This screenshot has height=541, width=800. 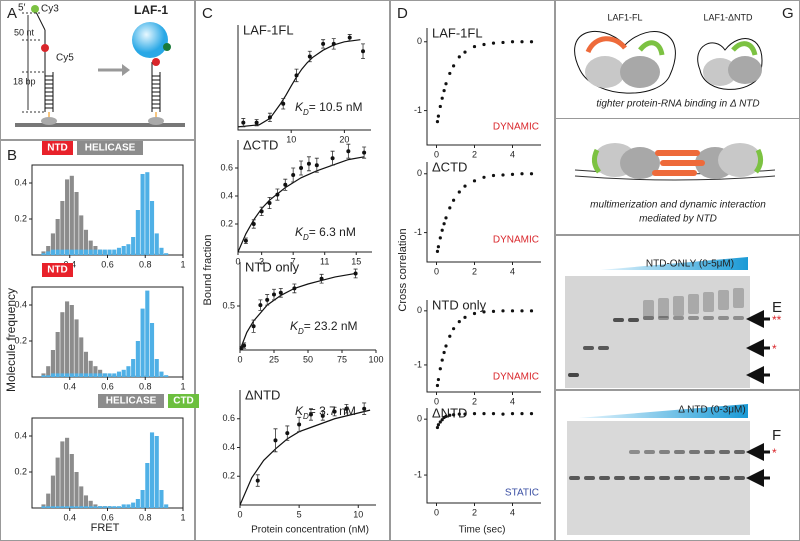 I want to click on caption: tighter protein-RNA binding in Δ NTD, so click(x=677, y=104).